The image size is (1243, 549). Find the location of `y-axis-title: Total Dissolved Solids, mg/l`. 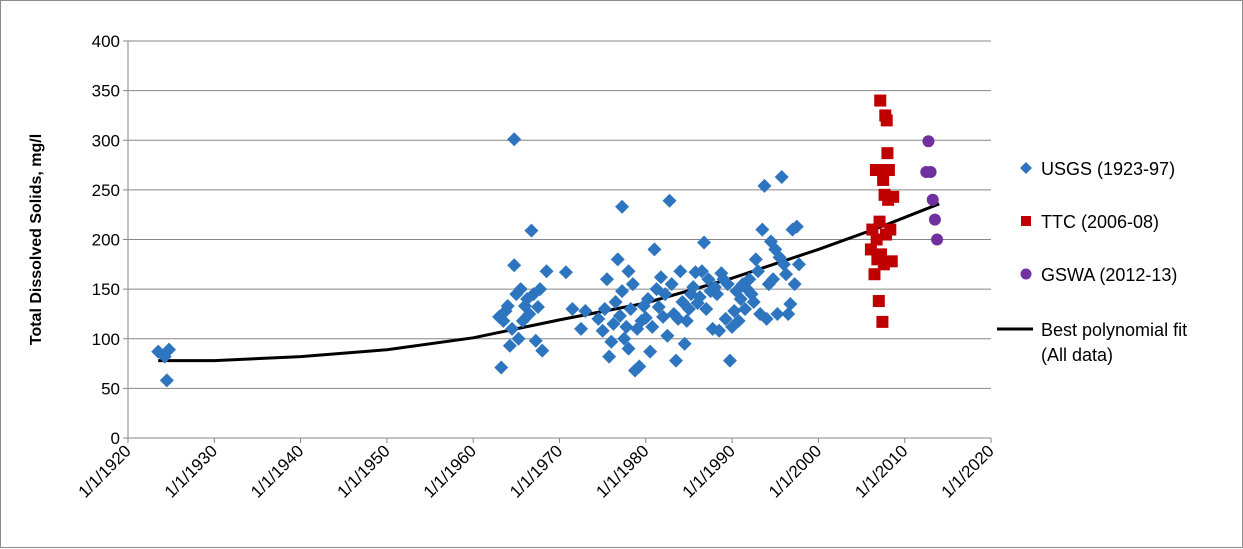

y-axis-title: Total Dissolved Solids, mg/l is located at coordinates (36, 239).